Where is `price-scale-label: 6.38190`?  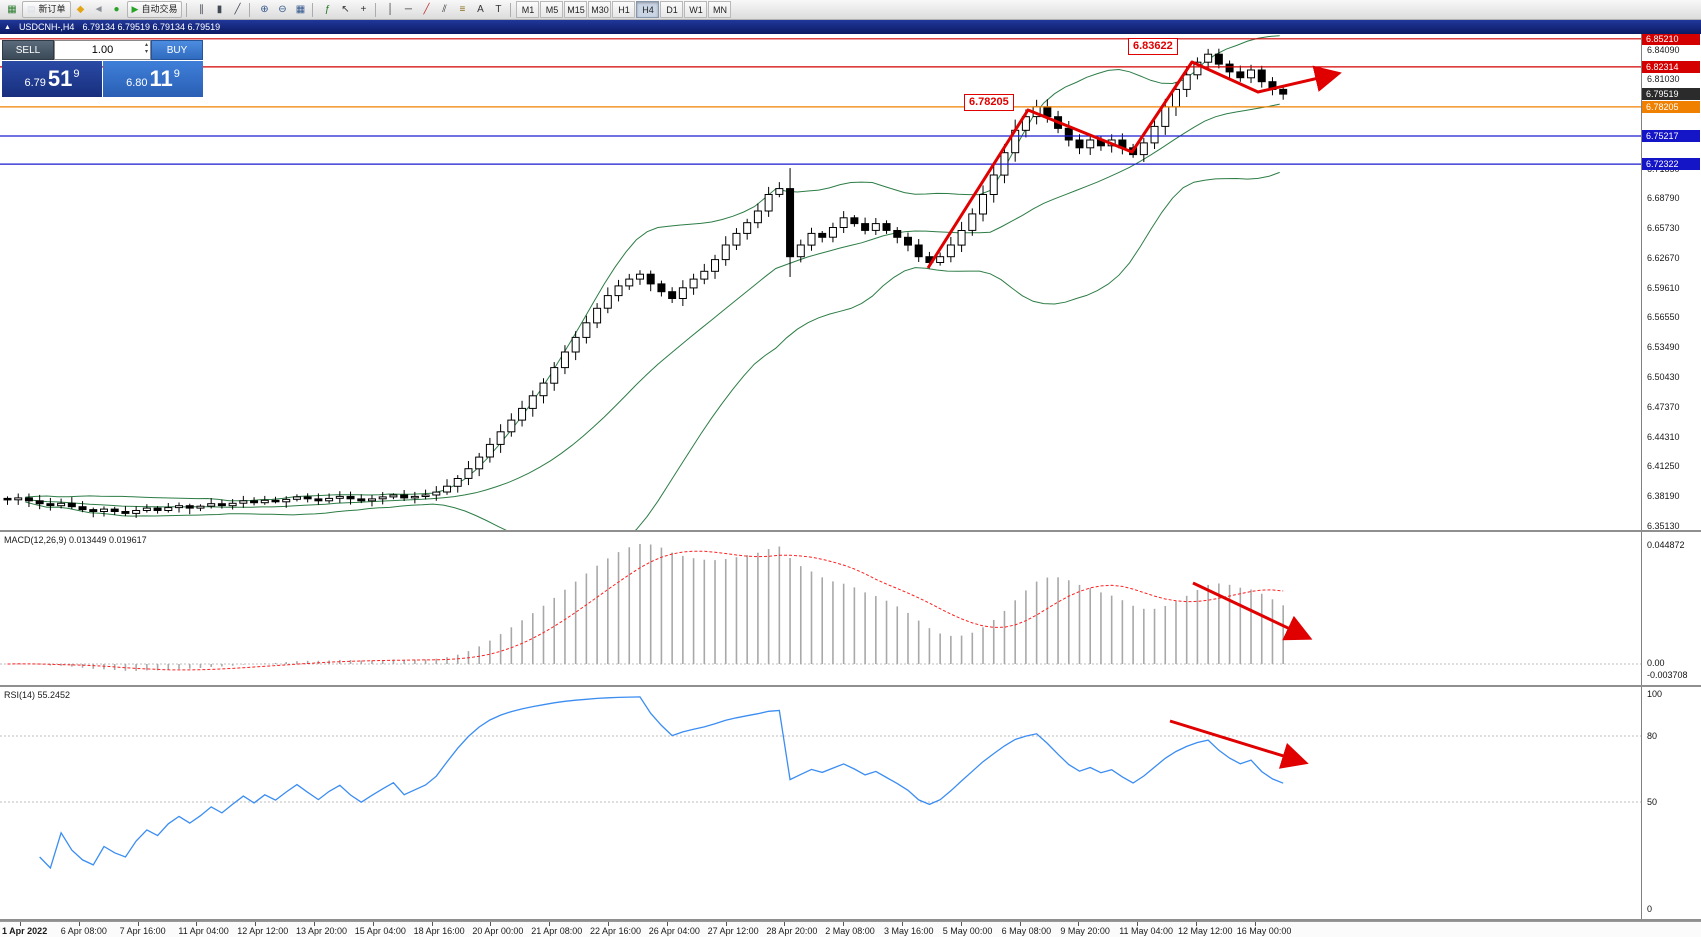 price-scale-label: 6.38190 is located at coordinates (1663, 496).